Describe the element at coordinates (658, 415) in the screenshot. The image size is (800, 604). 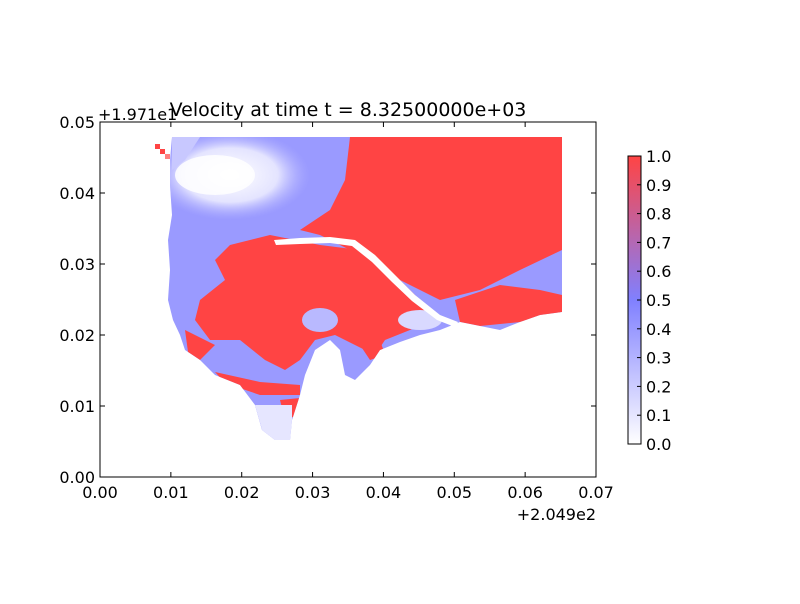
I see `colorbar-tick-label: 0.1` at that location.